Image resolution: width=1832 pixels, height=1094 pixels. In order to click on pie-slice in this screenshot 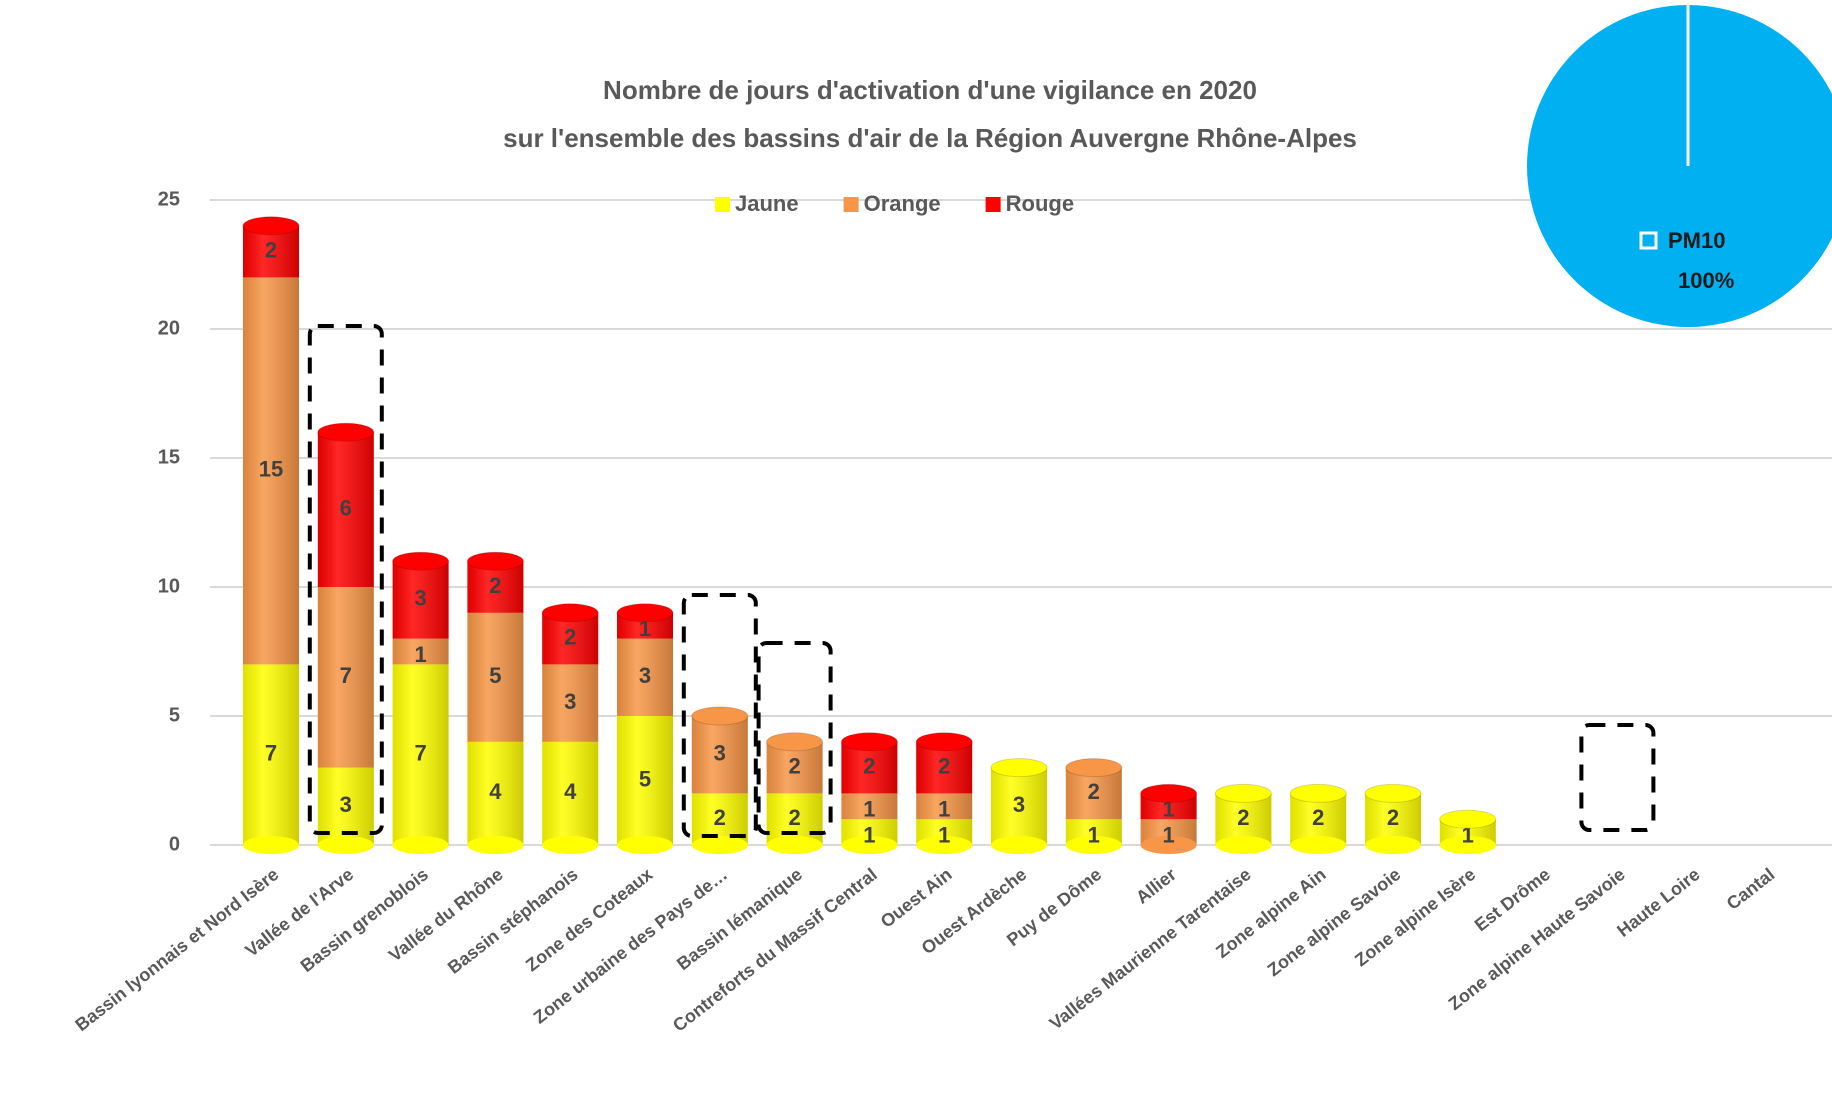, I will do `click(1679, 166)`.